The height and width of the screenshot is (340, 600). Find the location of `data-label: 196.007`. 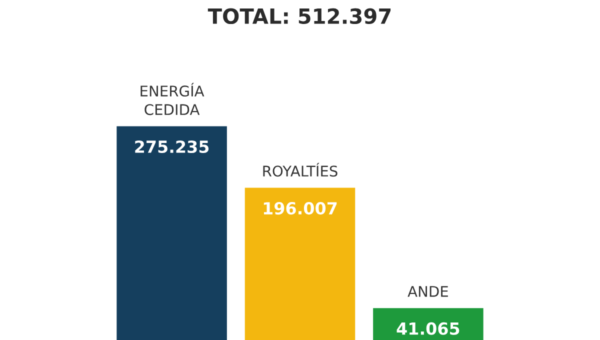

data-label: 196.007 is located at coordinates (300, 208).